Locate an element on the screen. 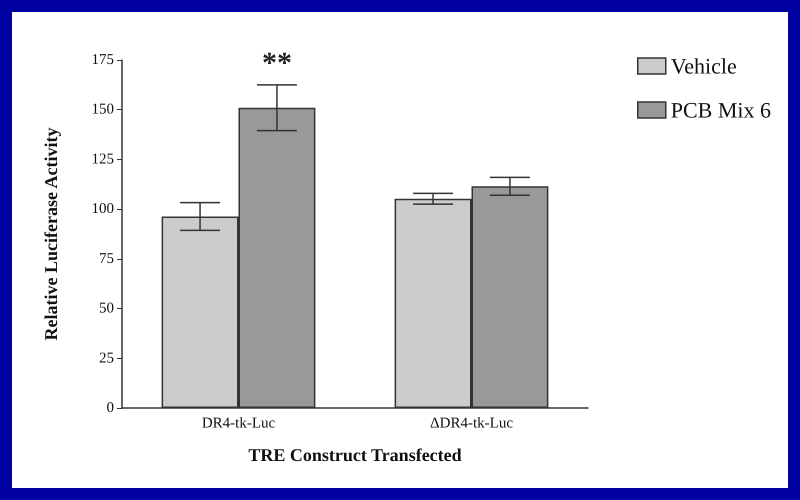  x-tick-label: ΔDR4-tk-Luc is located at coordinates (472, 424).